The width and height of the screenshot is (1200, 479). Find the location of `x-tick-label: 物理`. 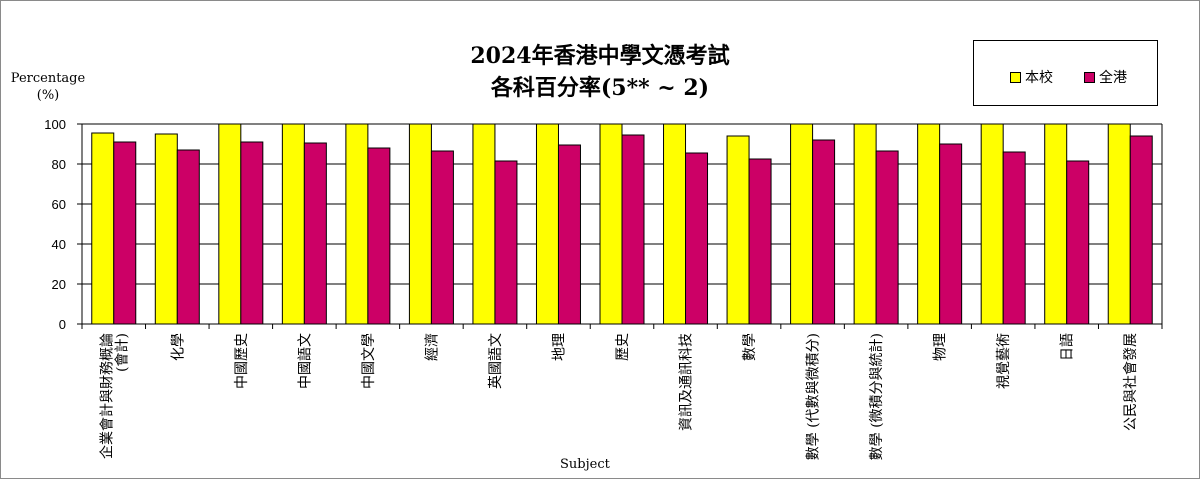

x-tick-label: 物理 is located at coordinates (941, 347).